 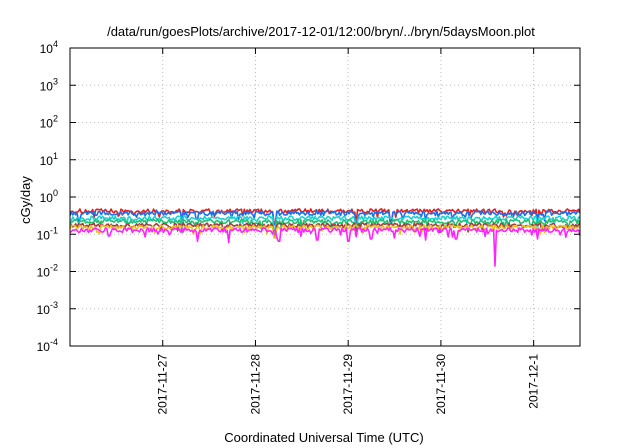 I want to click on y-tick-exponent: 0, so click(x=55, y=193).